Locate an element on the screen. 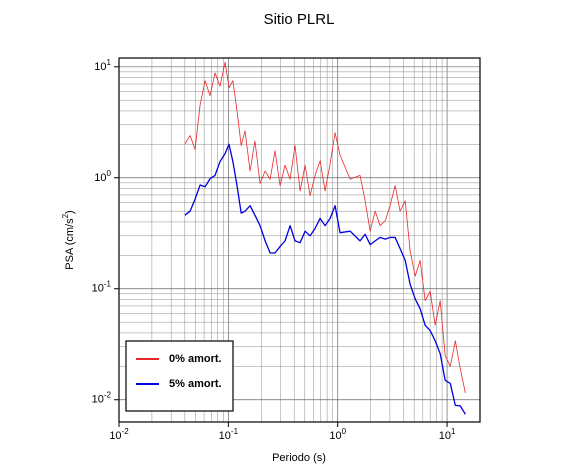 Image resolution: width=586 pixels, height=475 pixels. chart-title: Sitio PLRL is located at coordinates (299, 19).